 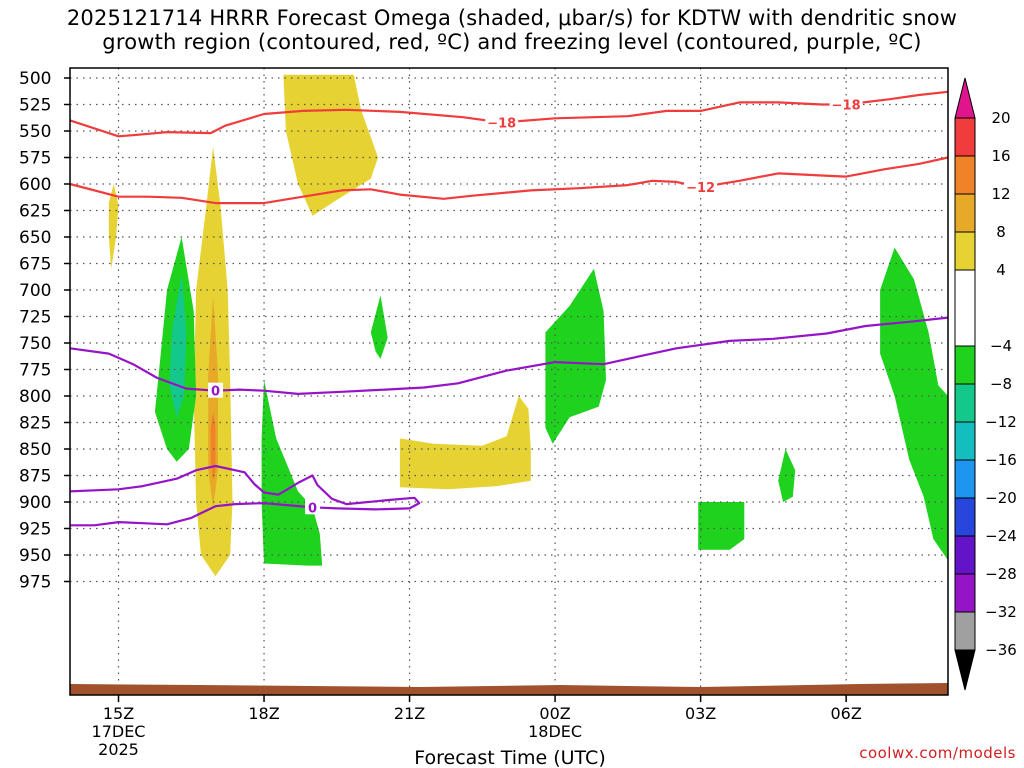 What do you see at coordinates (965, 441) in the screenshot?
I see `colorbar-band--16--12` at bounding box center [965, 441].